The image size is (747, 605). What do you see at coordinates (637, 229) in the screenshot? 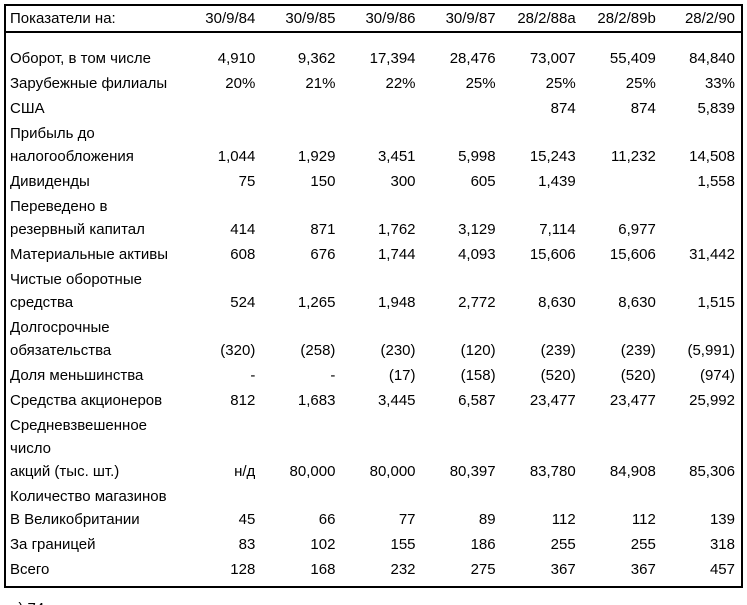
I see `cell-value: 6,977` at bounding box center [637, 229].